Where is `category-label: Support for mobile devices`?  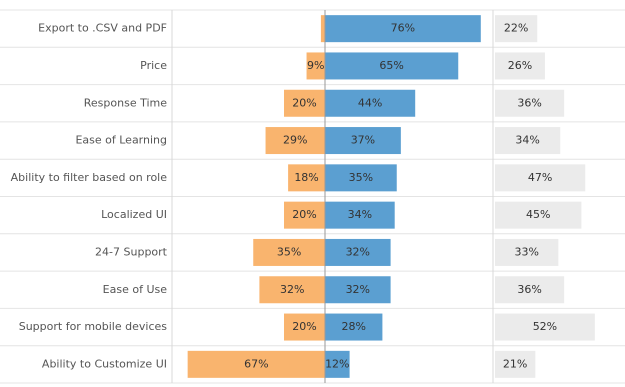 category-label: Support for mobile devices is located at coordinates (93, 326).